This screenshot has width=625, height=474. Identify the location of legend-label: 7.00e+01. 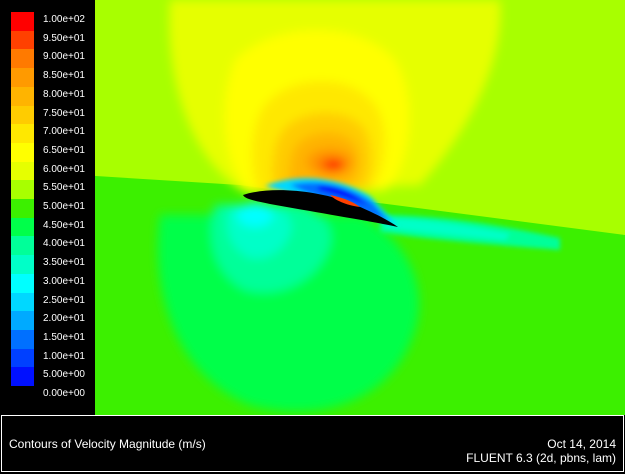
(64, 132).